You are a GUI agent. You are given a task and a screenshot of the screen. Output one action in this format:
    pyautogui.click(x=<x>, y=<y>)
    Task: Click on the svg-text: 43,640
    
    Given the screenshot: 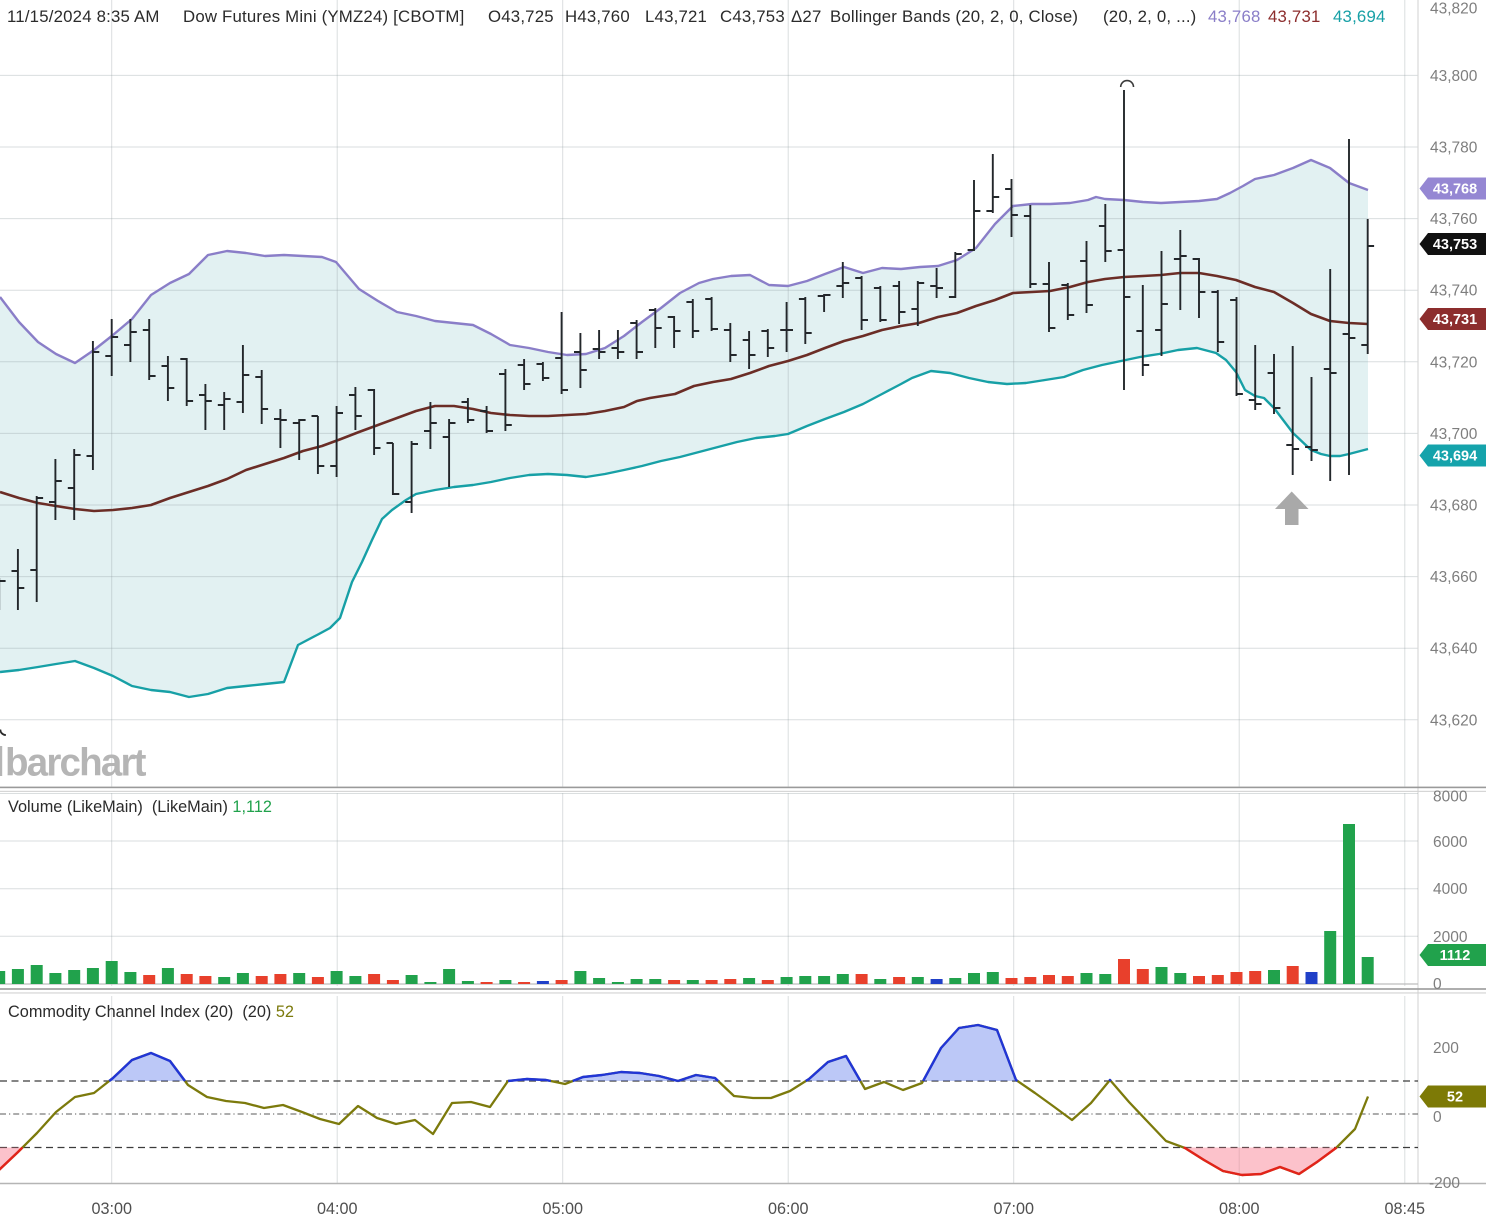 What is the action you would take?
    pyautogui.click(x=1454, y=649)
    